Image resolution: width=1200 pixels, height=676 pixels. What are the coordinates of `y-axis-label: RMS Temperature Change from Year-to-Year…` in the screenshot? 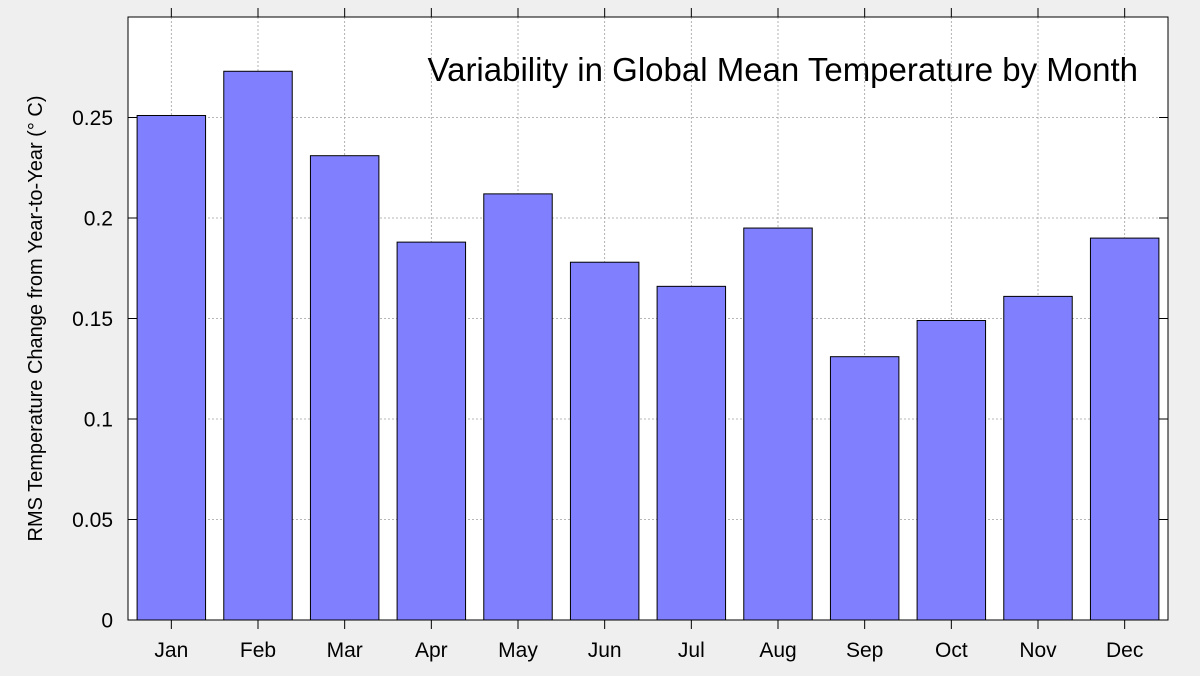 It's located at (36, 319).